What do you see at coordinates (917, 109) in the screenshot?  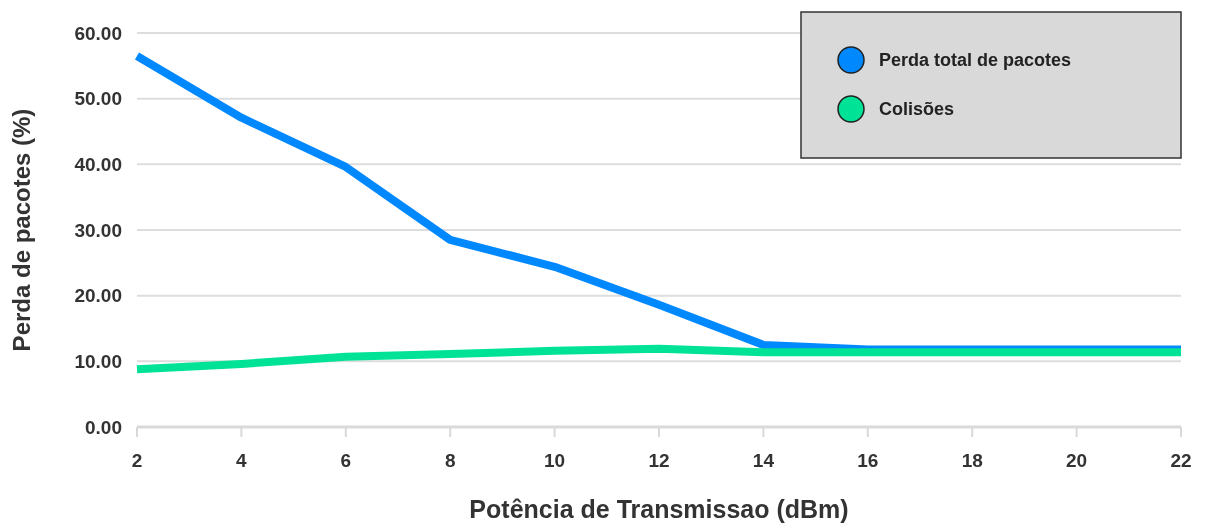 I see `legend-label: Colisões` at bounding box center [917, 109].